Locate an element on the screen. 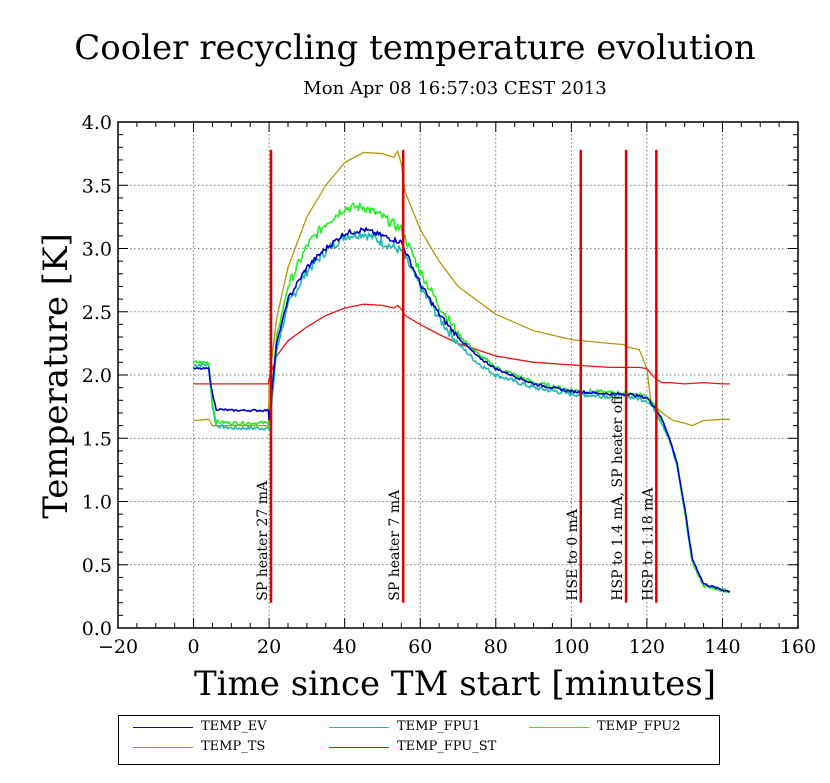 The image size is (830, 783). y-tick-label: 0.0 is located at coordinates (97, 629).